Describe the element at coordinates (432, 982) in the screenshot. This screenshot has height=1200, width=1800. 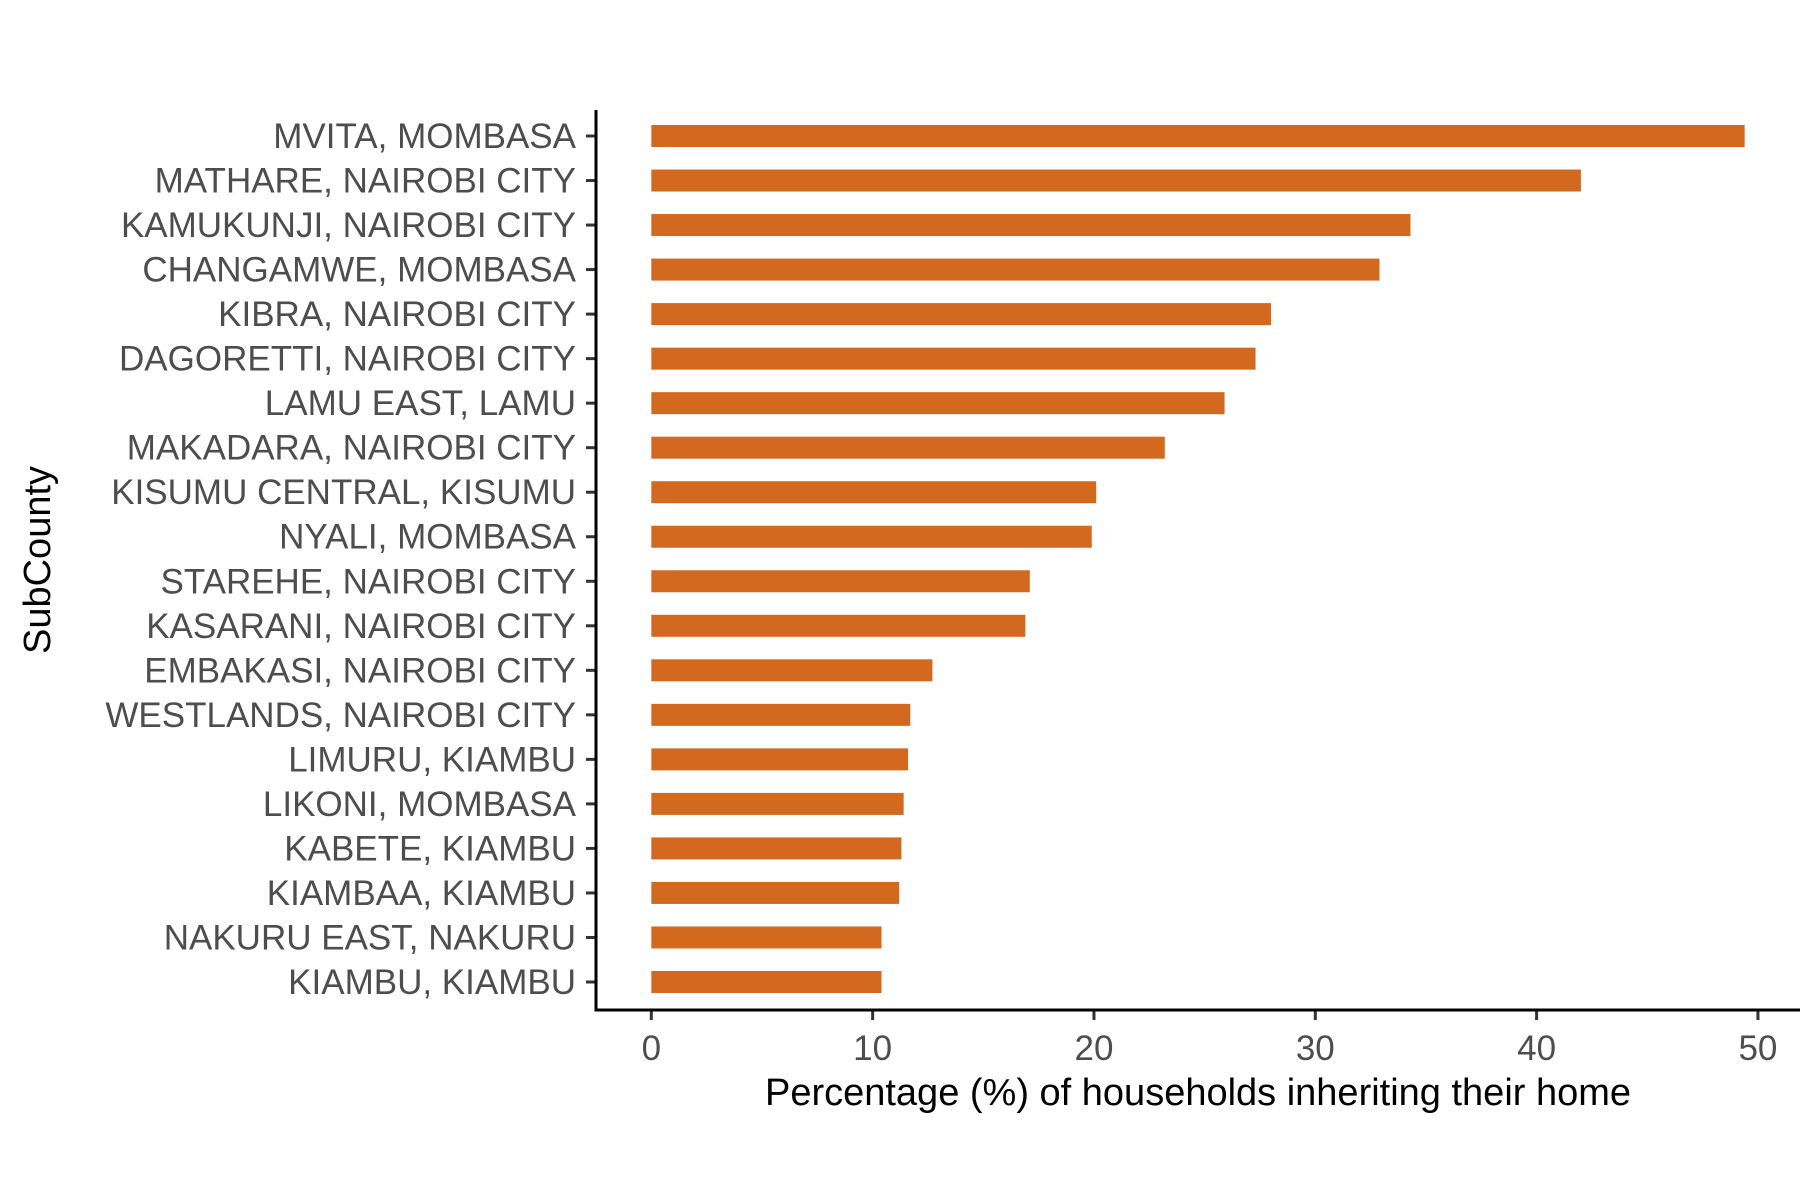
I see `y-tick-label: KIAMBU, KIAMBU` at that location.